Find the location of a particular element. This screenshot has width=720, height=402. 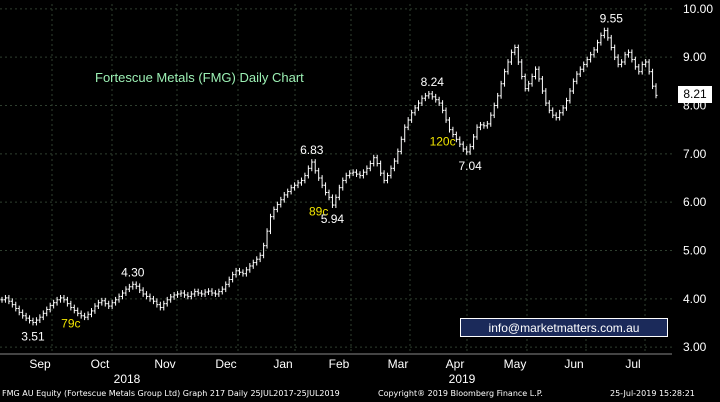

month-label: Apr is located at coordinates (455, 364).